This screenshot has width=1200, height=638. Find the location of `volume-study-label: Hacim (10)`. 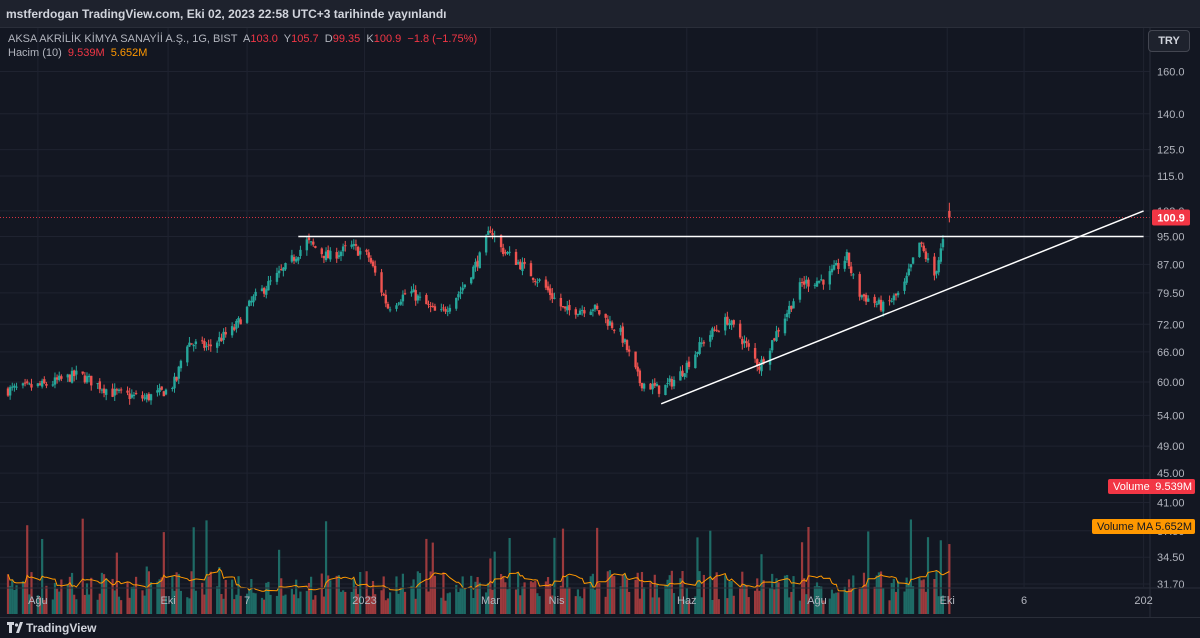

volume-study-label: Hacim (10) is located at coordinates (35, 53).